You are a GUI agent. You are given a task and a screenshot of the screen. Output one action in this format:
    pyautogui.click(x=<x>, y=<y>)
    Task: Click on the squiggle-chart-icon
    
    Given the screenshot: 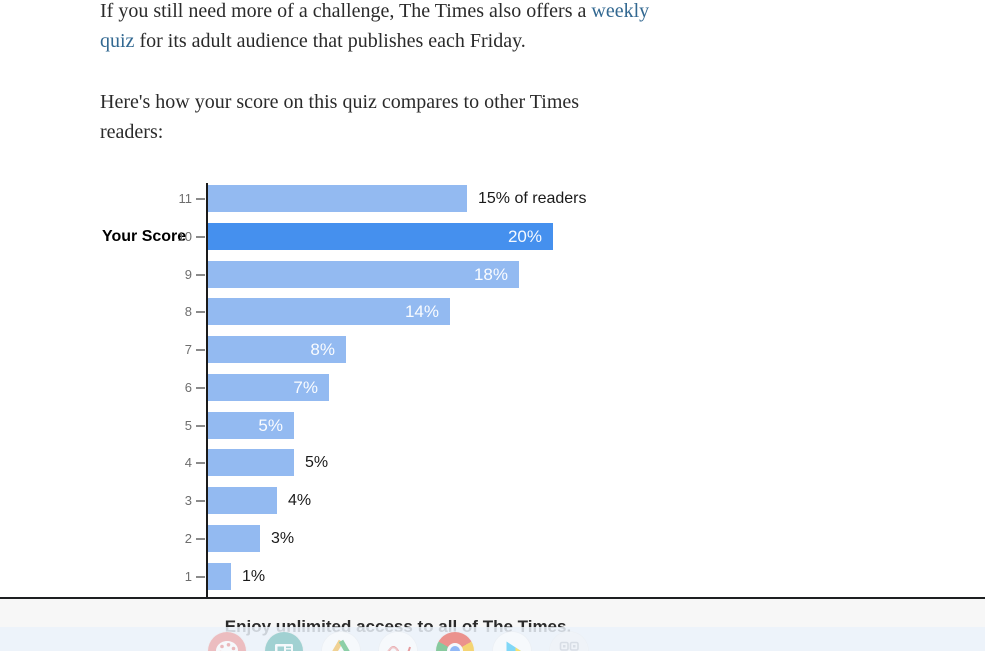 What is the action you would take?
    pyautogui.click(x=398, y=641)
    